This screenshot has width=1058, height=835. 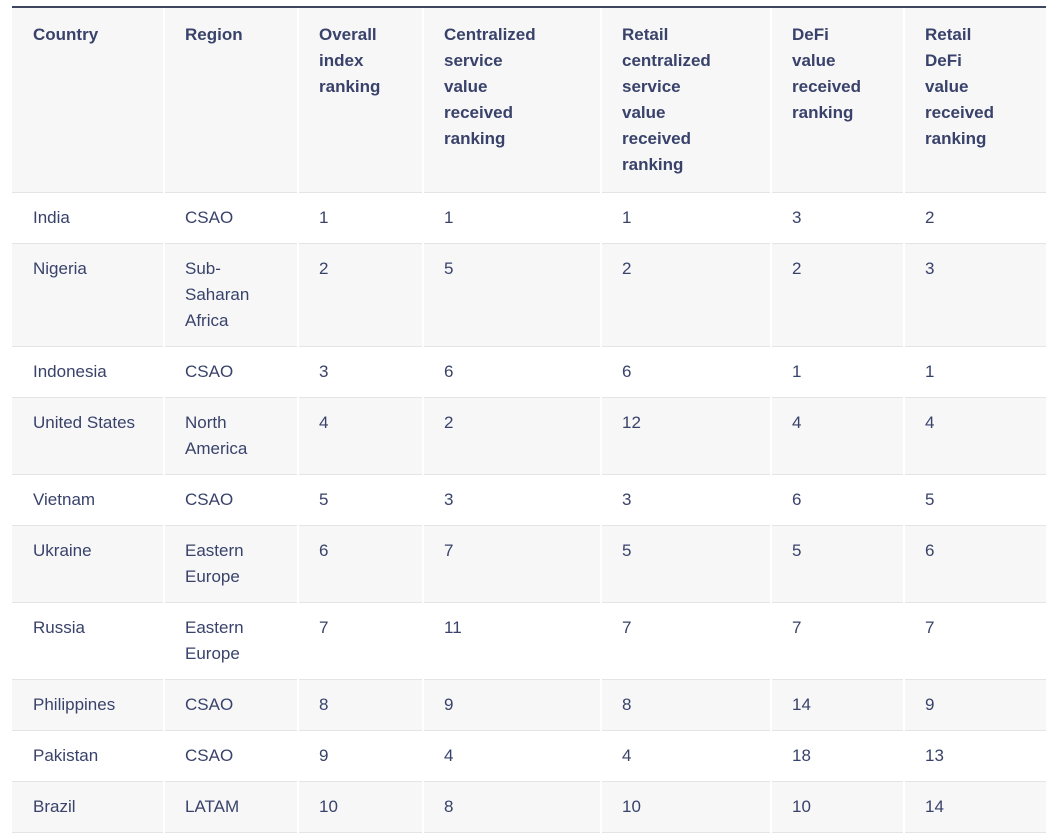 I want to click on cell-defi-ranking: 6, so click(x=837, y=500).